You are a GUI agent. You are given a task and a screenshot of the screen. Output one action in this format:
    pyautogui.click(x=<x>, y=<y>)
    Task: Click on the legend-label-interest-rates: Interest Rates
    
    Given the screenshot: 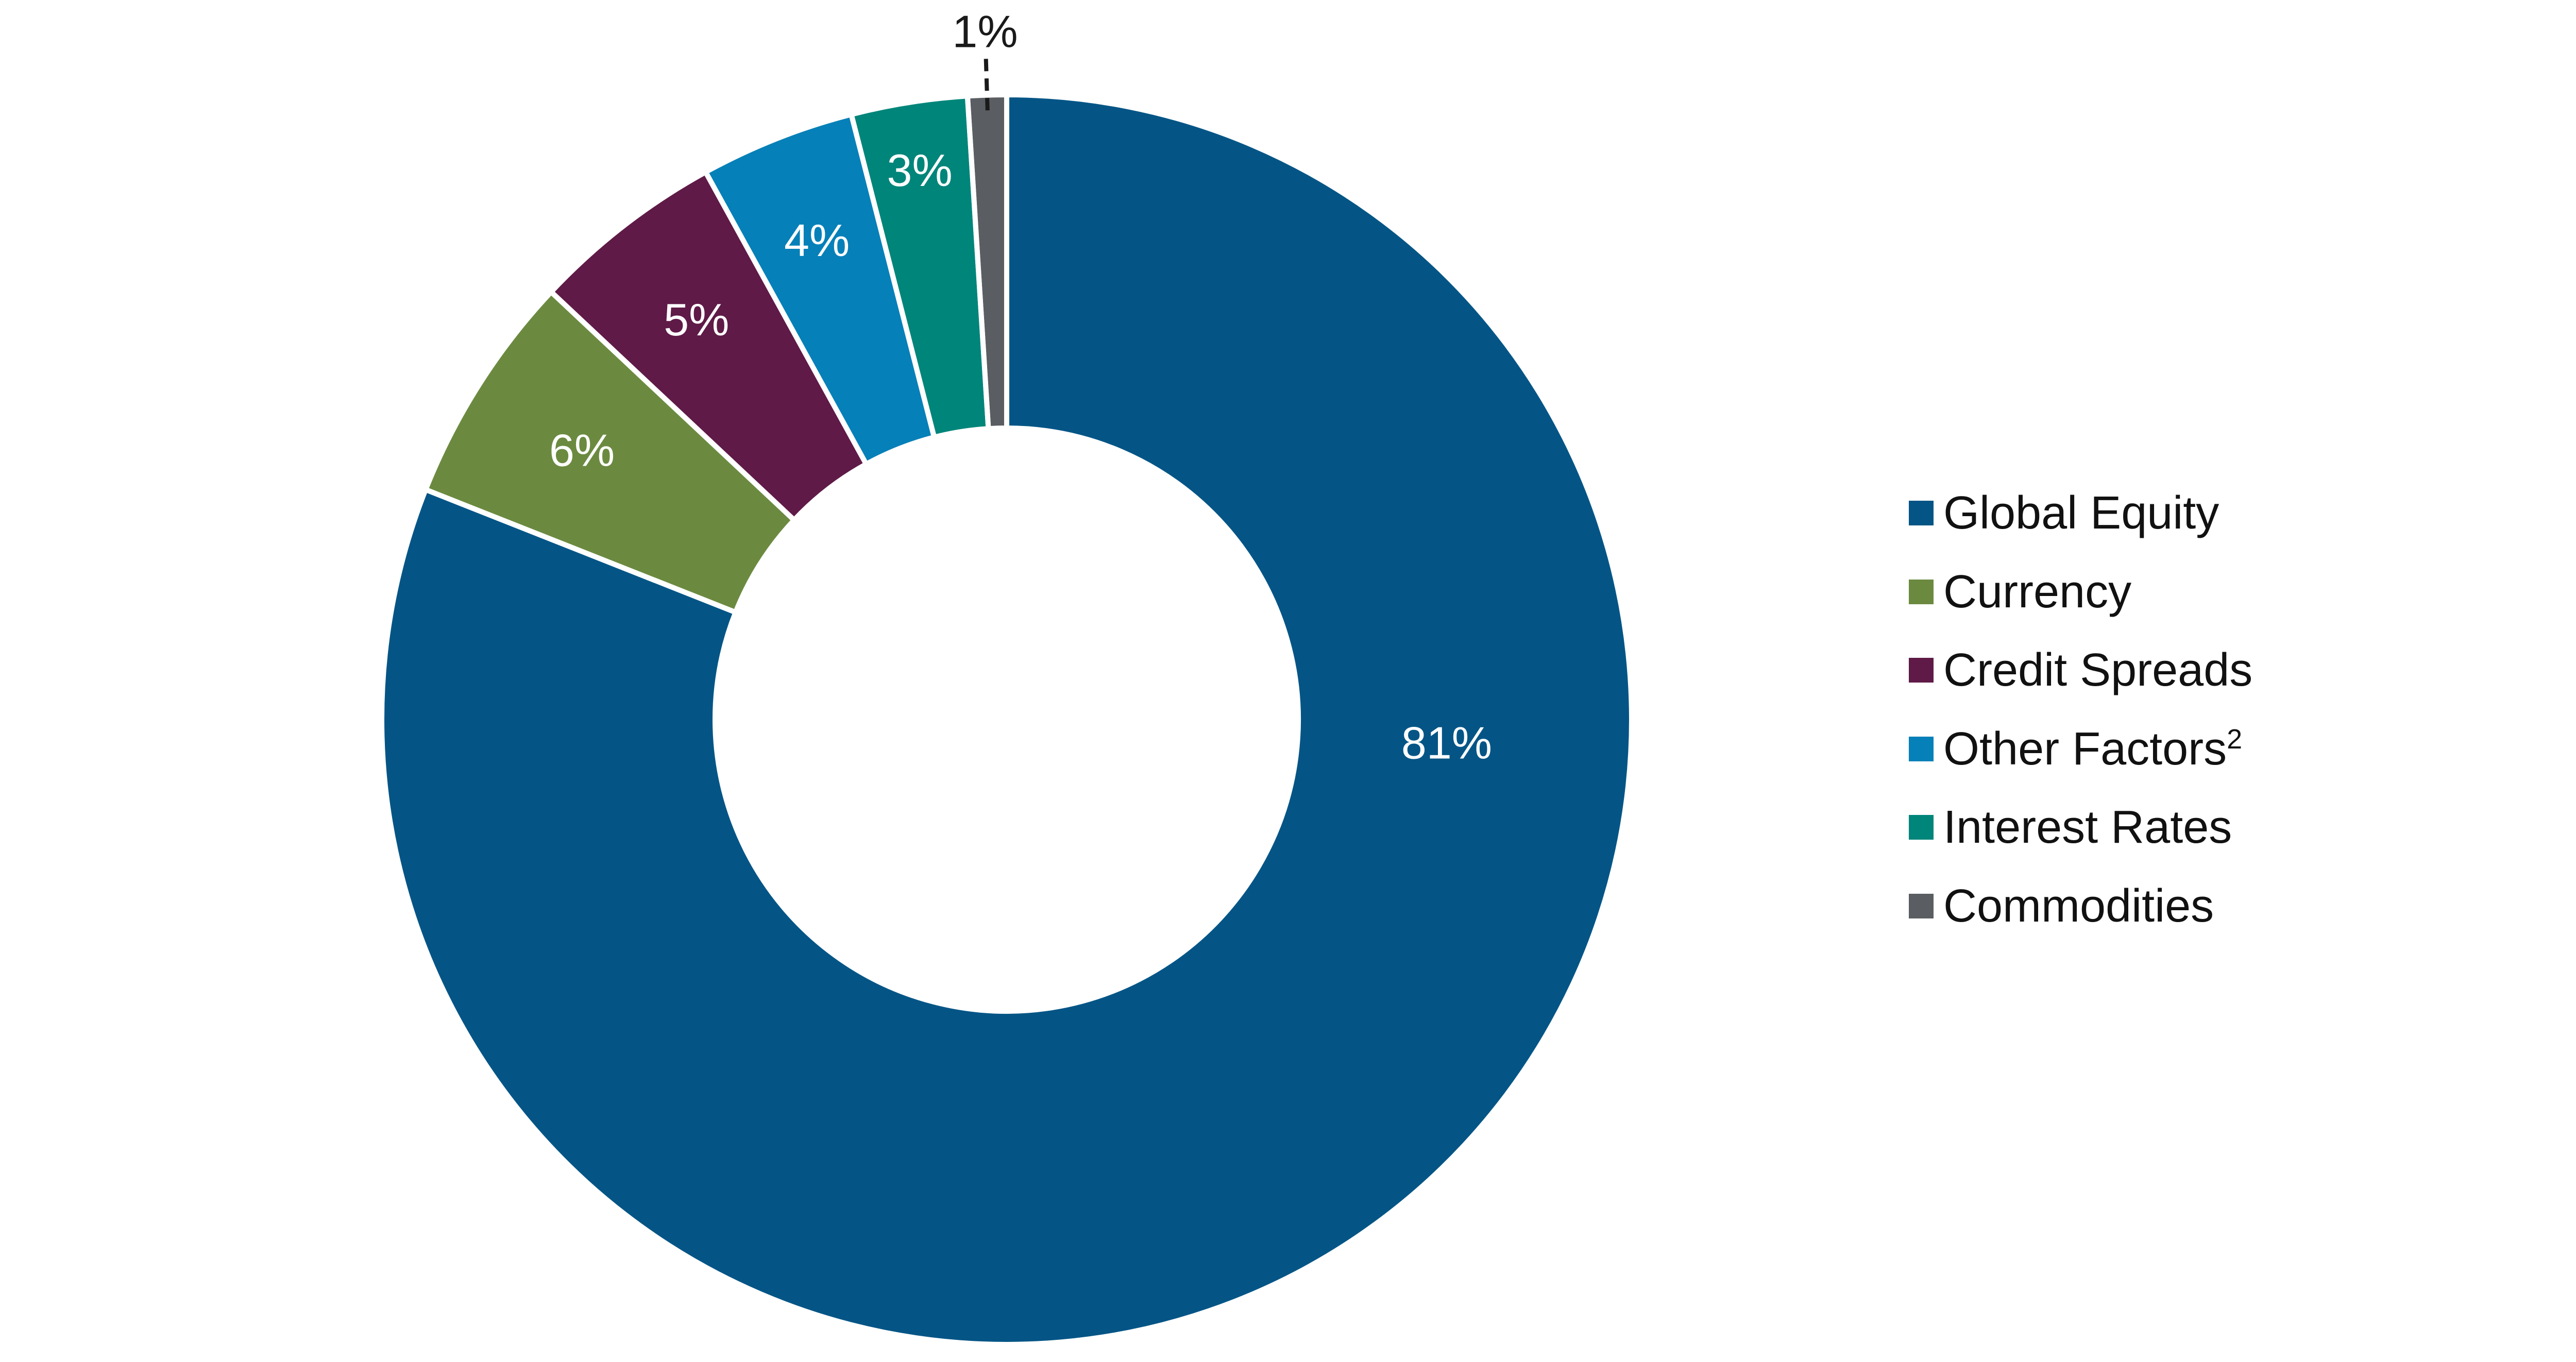 What is the action you would take?
    pyautogui.click(x=2087, y=828)
    